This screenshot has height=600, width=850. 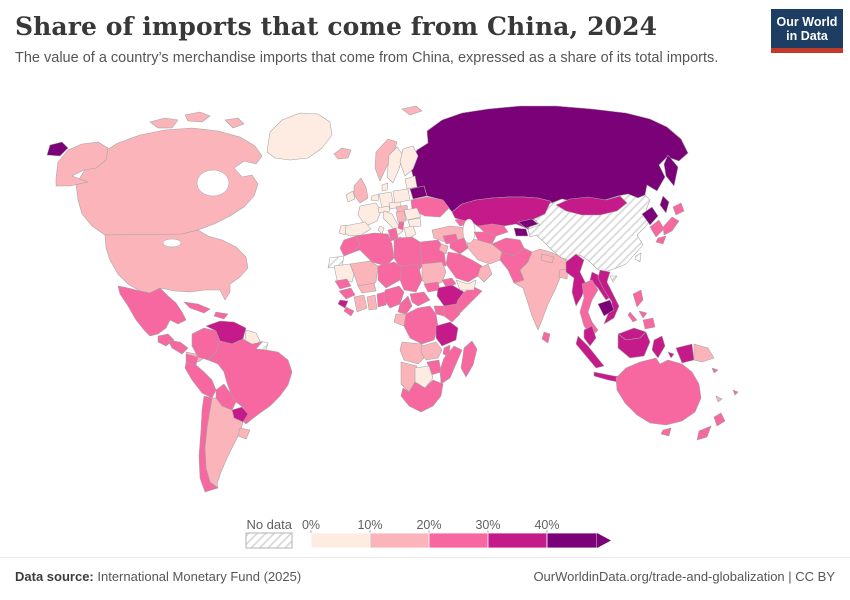 What do you see at coordinates (649, 323) in the screenshot?
I see `country-philippines-mindanao` at bounding box center [649, 323].